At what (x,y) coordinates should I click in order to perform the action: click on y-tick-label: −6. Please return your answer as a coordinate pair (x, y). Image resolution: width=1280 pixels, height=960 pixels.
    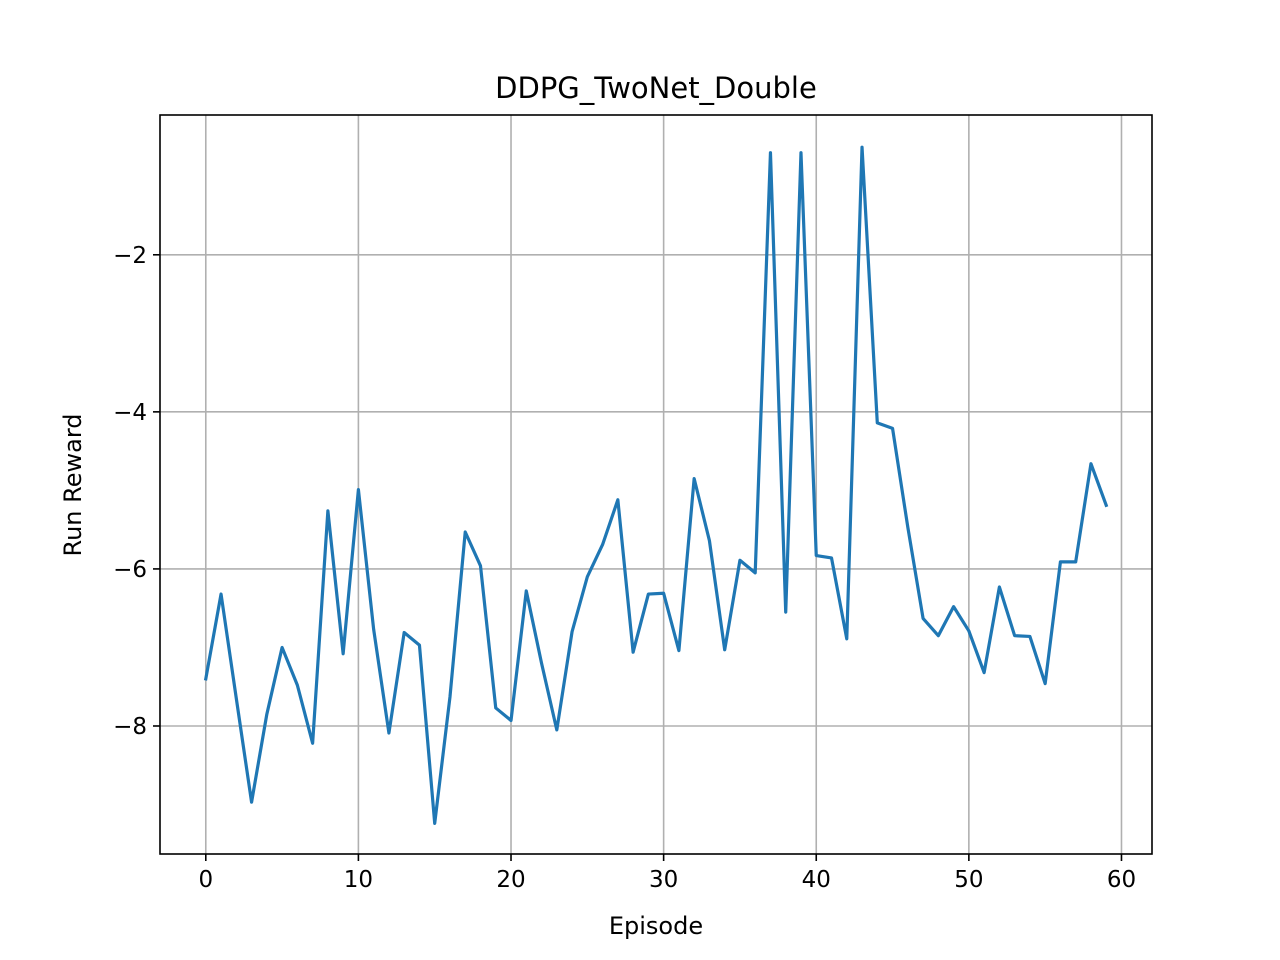
    Looking at the image, I should click on (130, 570).